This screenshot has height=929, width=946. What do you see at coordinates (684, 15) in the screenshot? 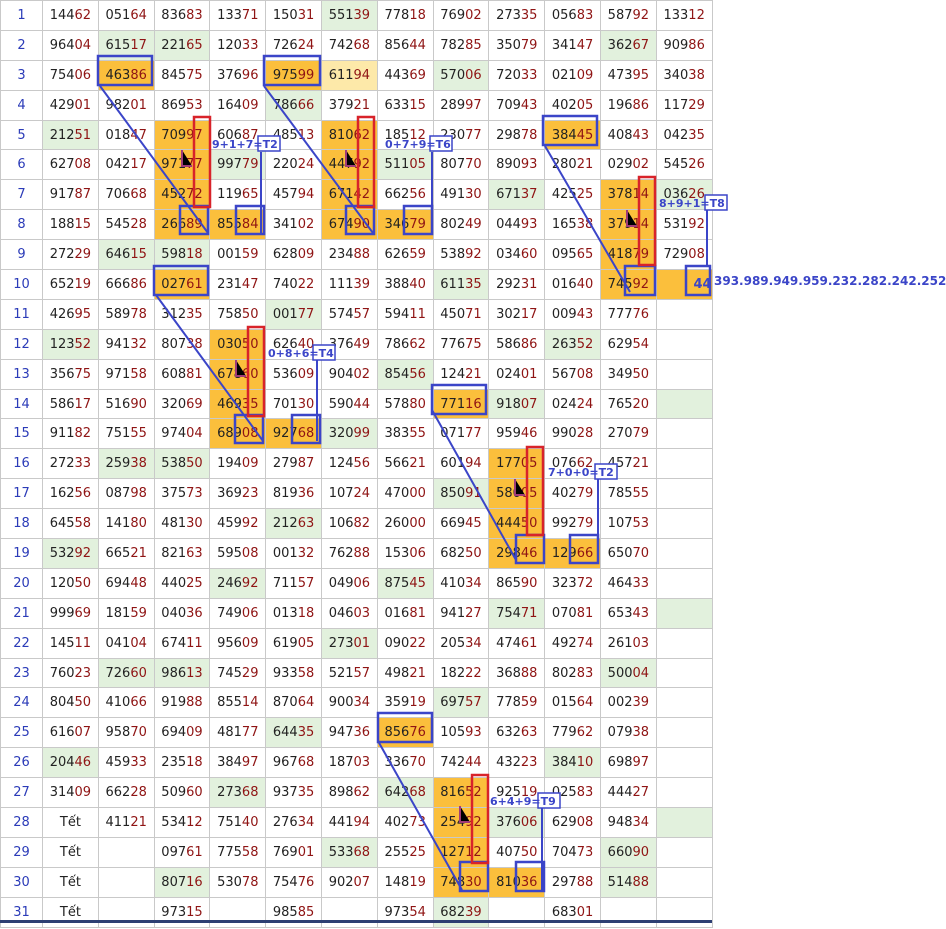
I see `result-cell: 13312` at bounding box center [684, 15].